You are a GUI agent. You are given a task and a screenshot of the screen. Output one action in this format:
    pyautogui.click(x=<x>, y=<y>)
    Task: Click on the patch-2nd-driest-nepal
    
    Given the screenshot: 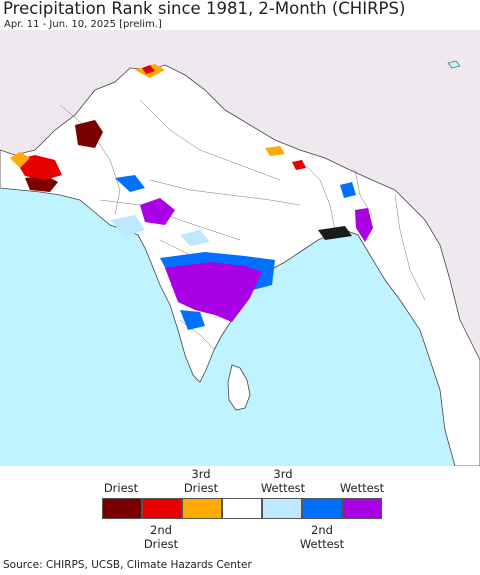 What is the action you would take?
    pyautogui.click(x=299, y=165)
    